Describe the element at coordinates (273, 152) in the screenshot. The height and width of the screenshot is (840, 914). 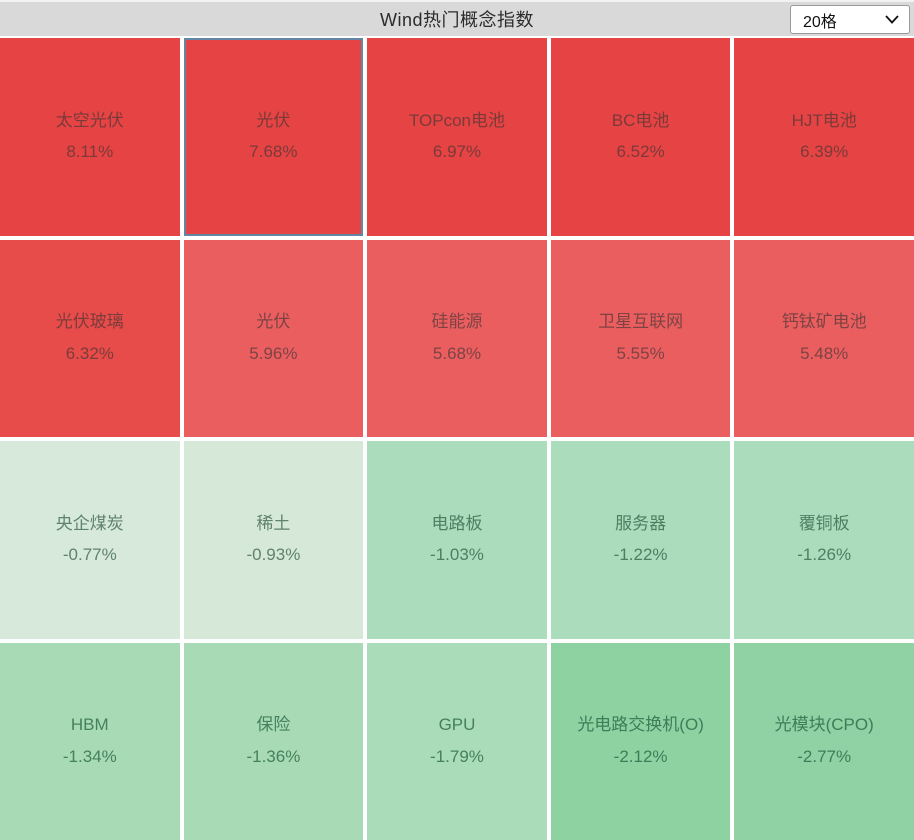
I see `concept-change: 7.68%` at that location.